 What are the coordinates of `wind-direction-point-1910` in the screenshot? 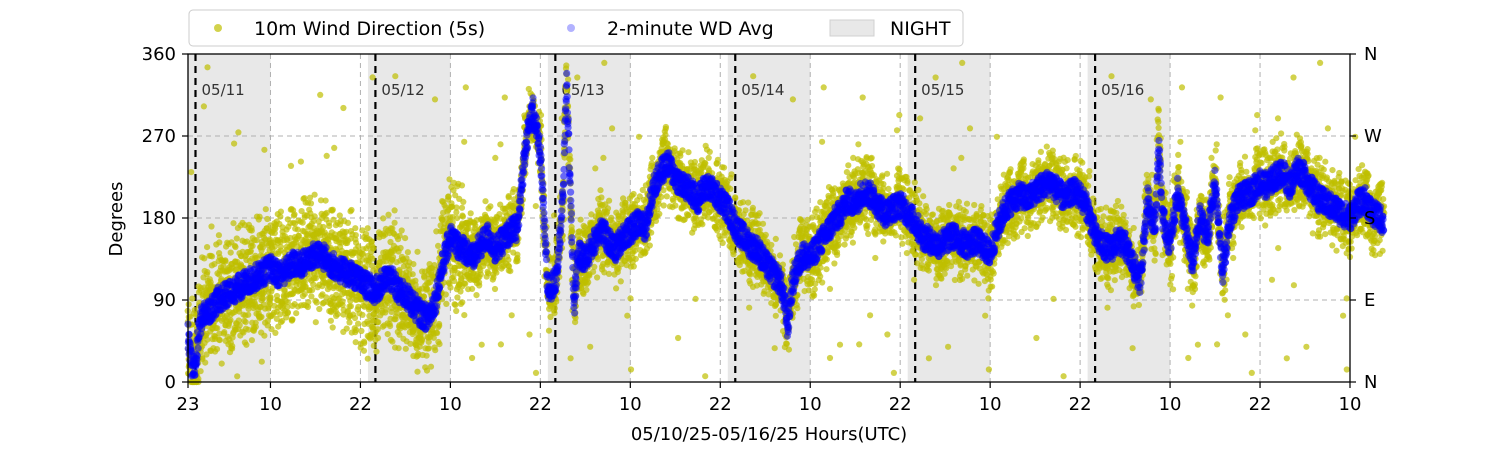 It's located at (450, 287).